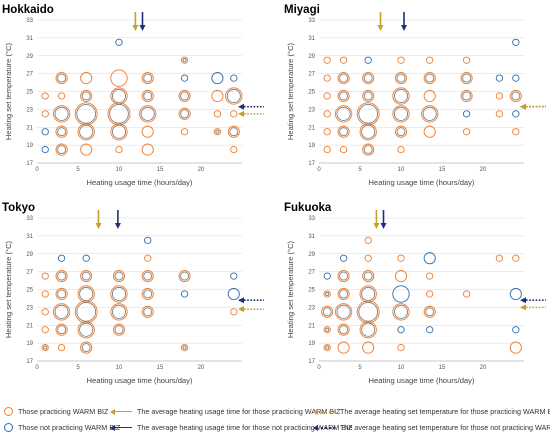 Image resolution: width=550 pixels, height=437 pixels. What do you see at coordinates (8, 289) in the screenshot?
I see `y-axis-title: Heating set temperature (°C)` at bounding box center [8, 289].